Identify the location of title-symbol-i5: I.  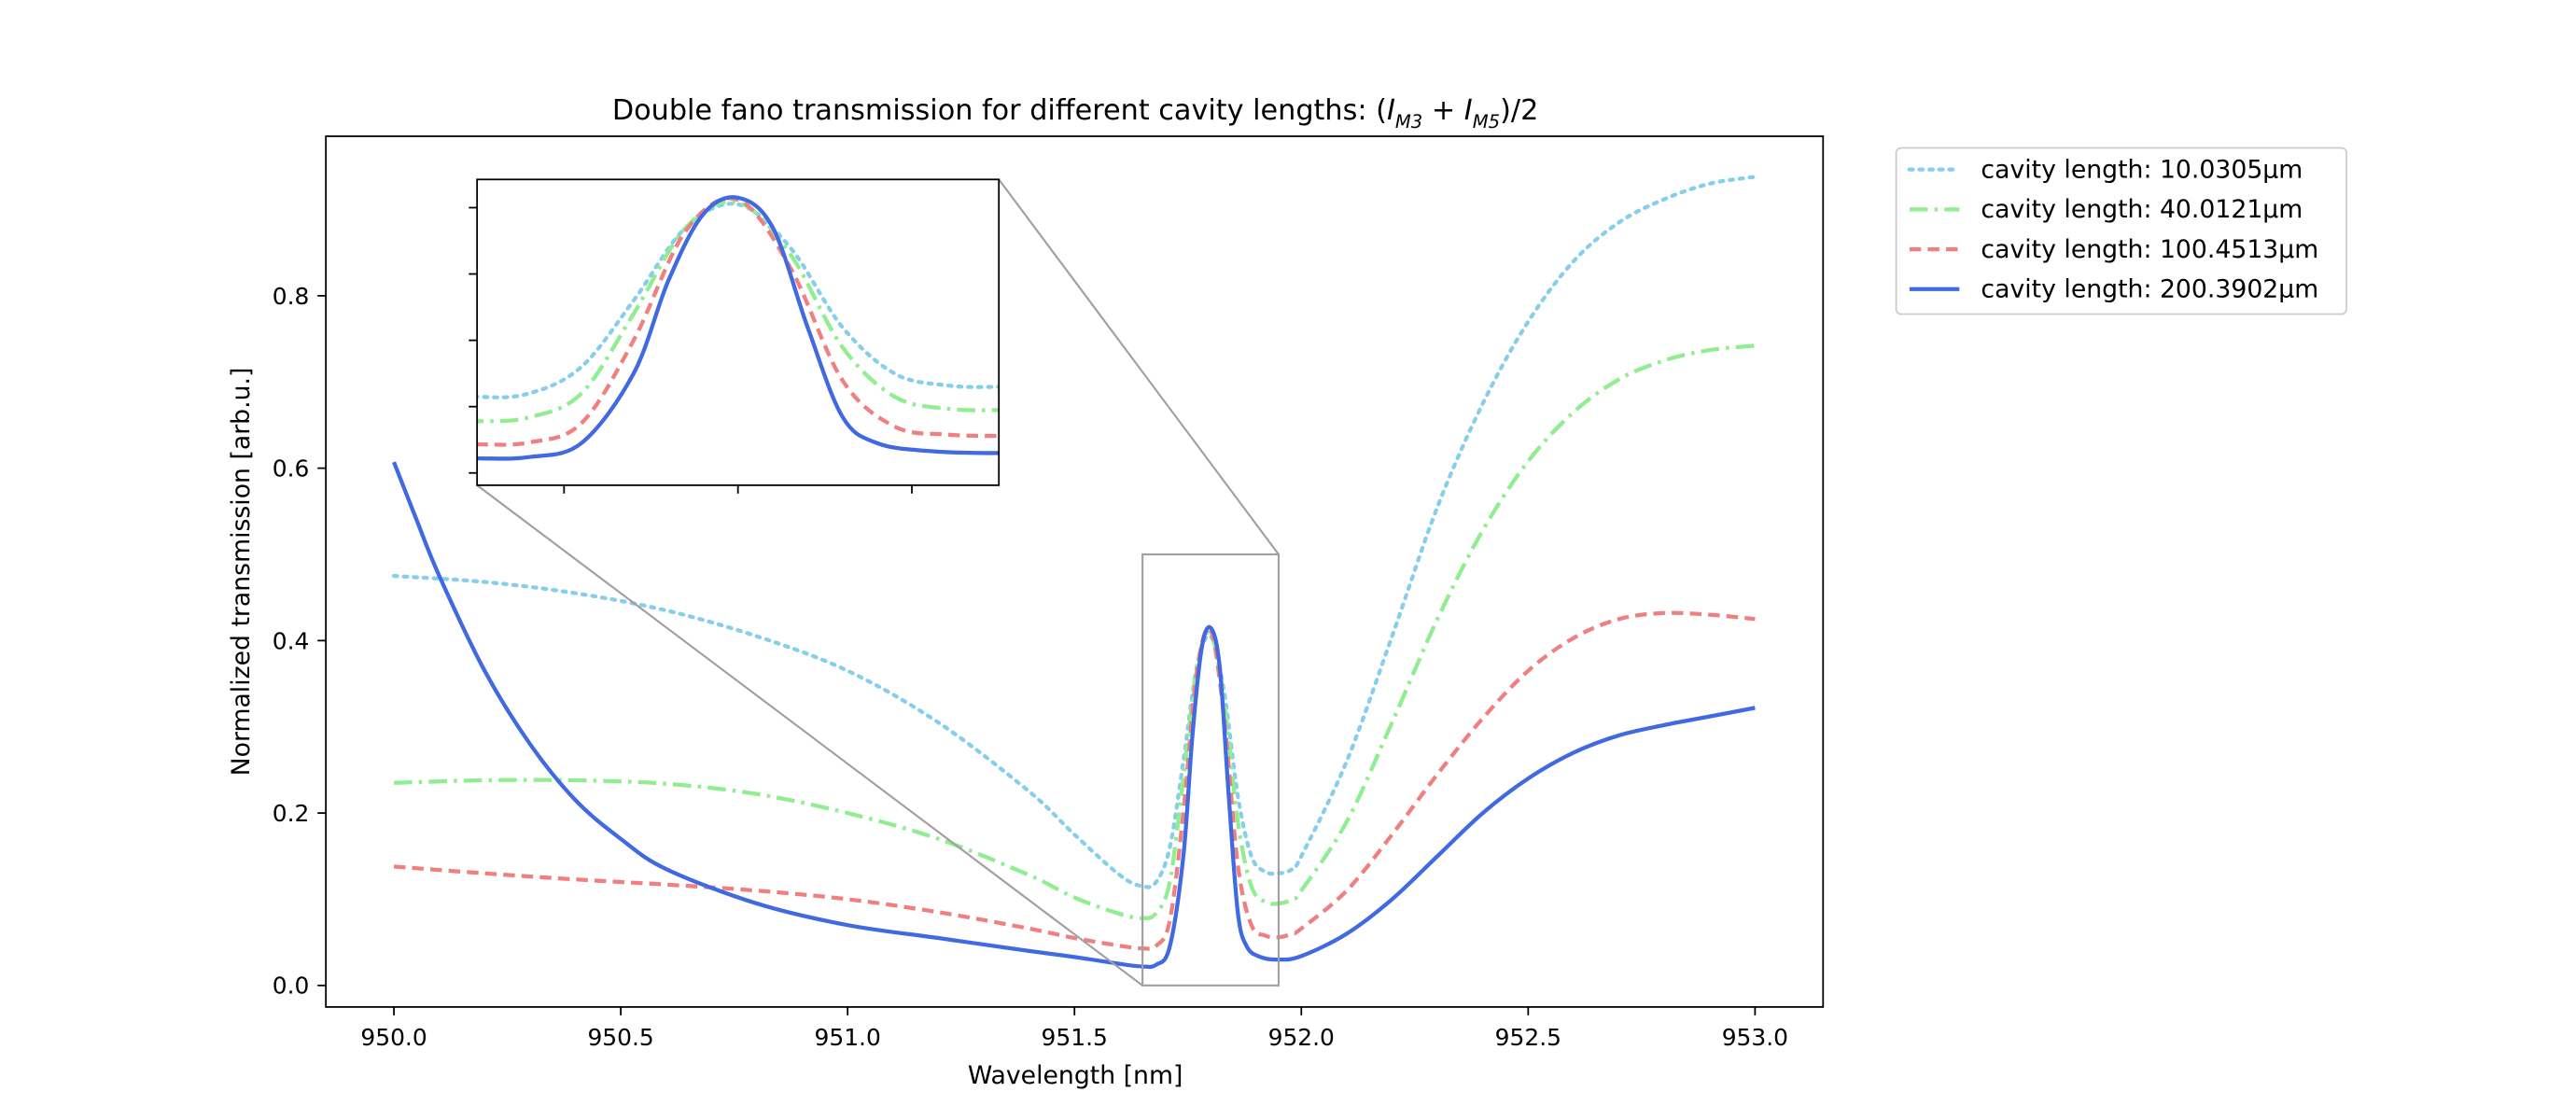
(1468, 110).